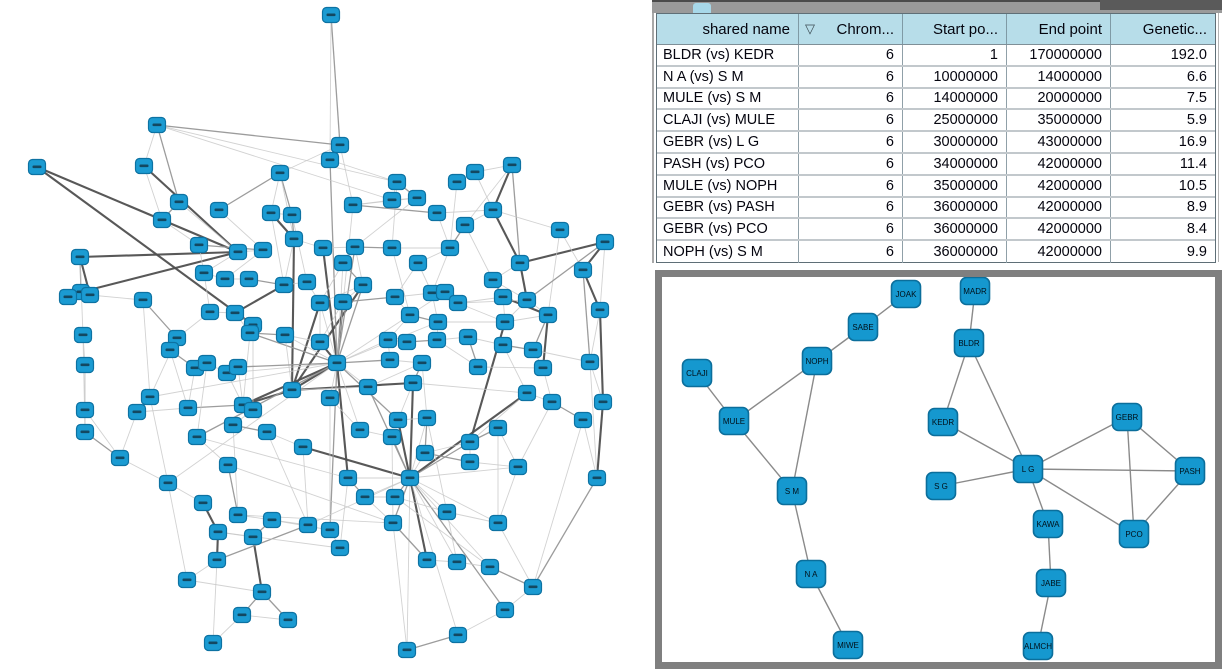 This screenshot has width=1222, height=669. I want to click on column-header-end-point: End point, so click(1059, 29).